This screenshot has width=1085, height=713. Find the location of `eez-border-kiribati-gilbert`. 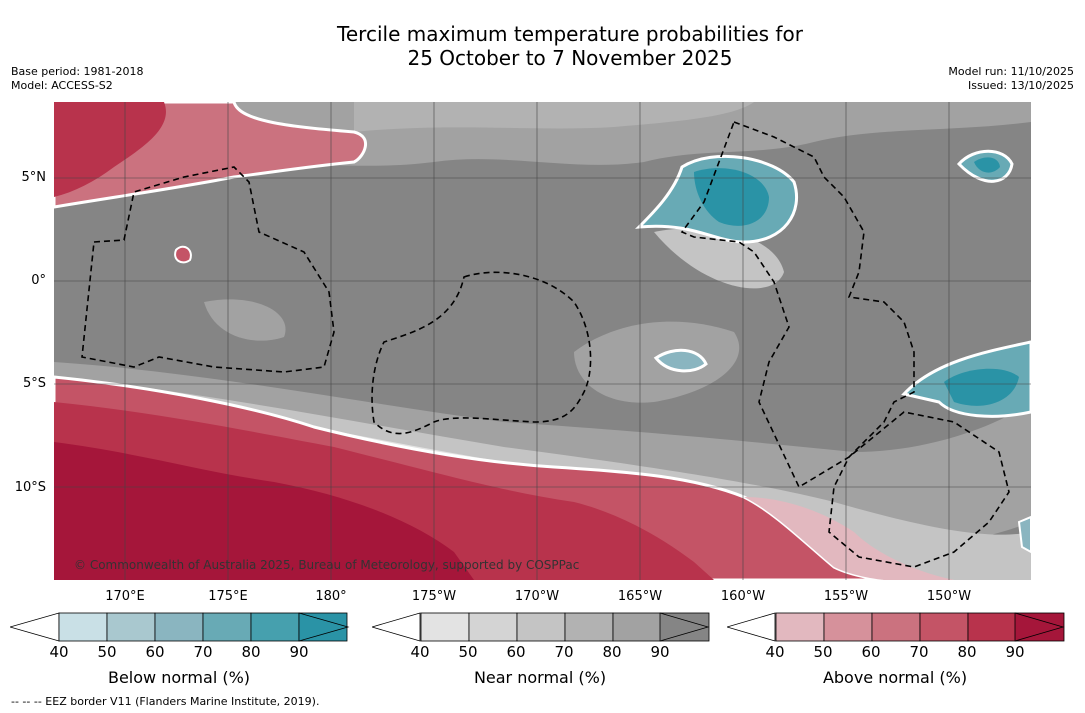

eez-border-kiribati-gilbert is located at coordinates (208, 269).